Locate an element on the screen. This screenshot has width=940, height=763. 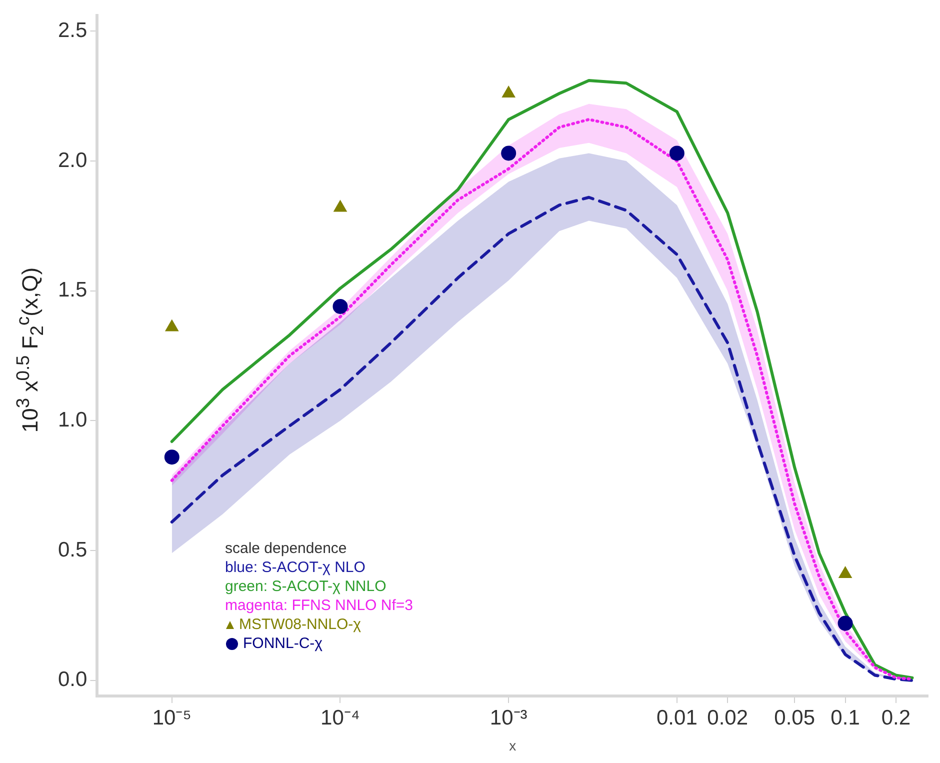
y-tick-label: 0.5 is located at coordinates (73, 550).